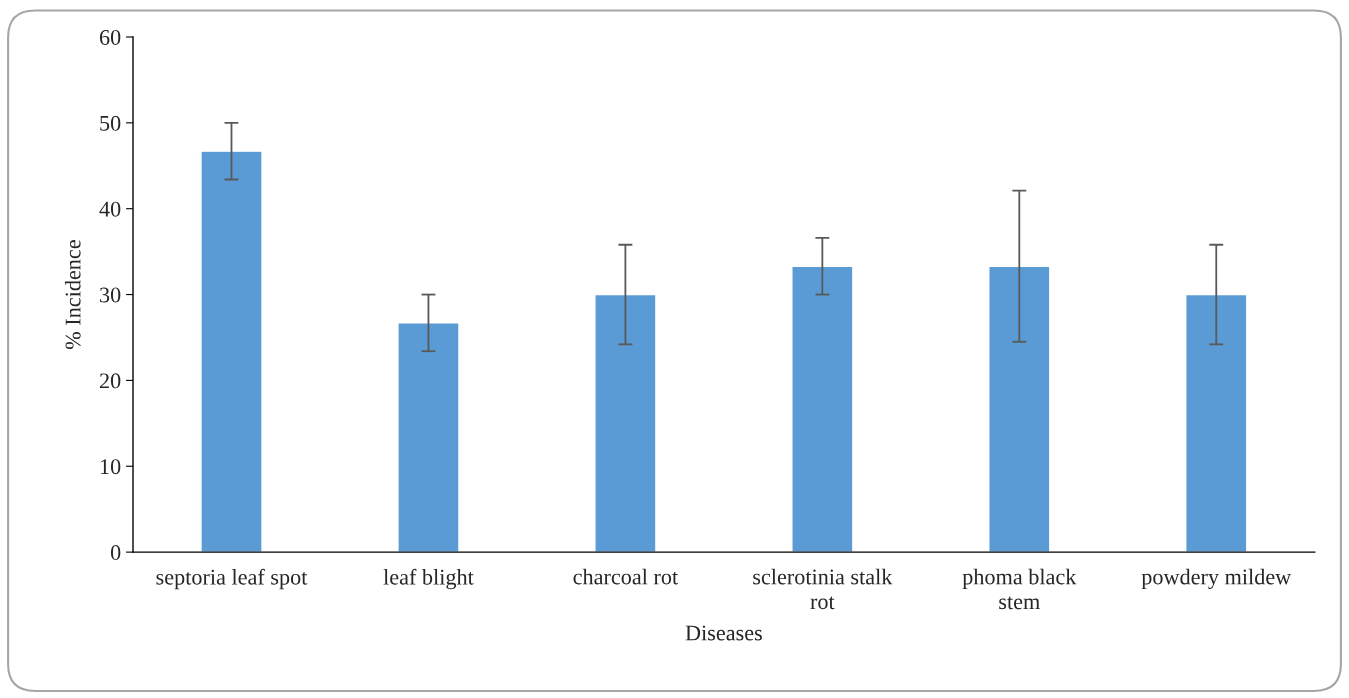  Describe the element at coordinates (110, 37) in the screenshot. I see `y-tick-label: 60` at that location.